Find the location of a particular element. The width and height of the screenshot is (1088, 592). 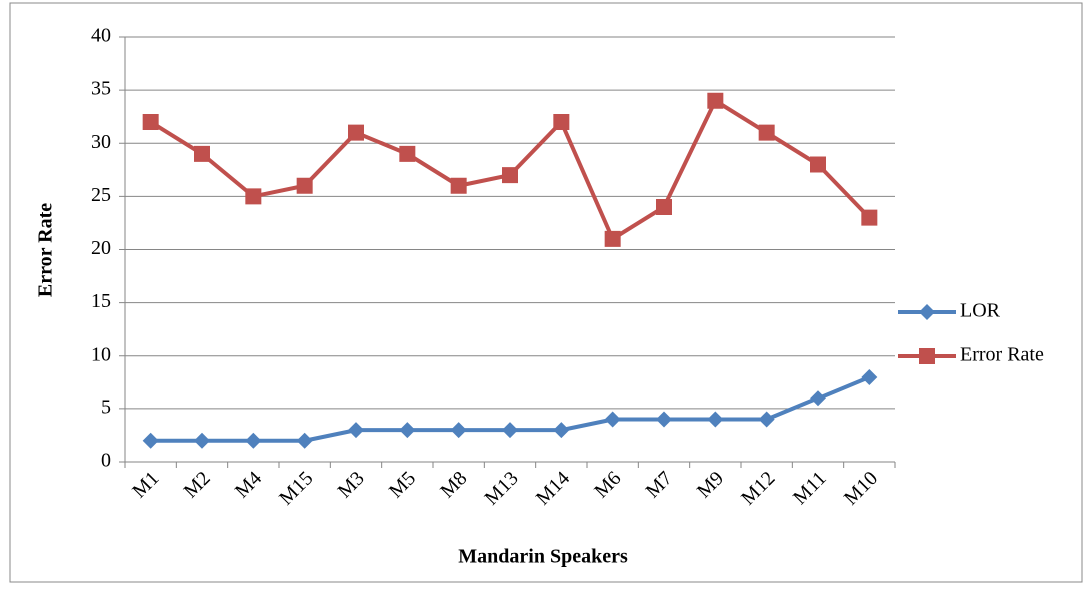

y-axis-title: Error Rate is located at coordinates (46, 250).